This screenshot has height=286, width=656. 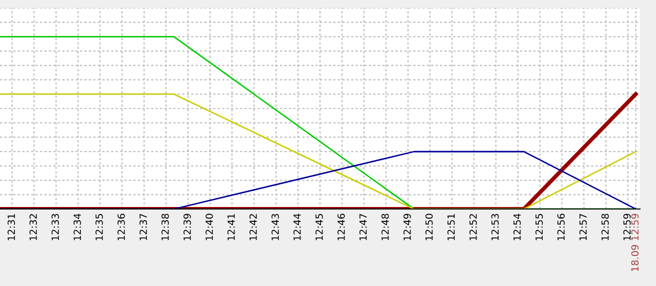 What do you see at coordinates (407, 227) in the screenshot?
I see `x-tick-label: 12:49` at bounding box center [407, 227].